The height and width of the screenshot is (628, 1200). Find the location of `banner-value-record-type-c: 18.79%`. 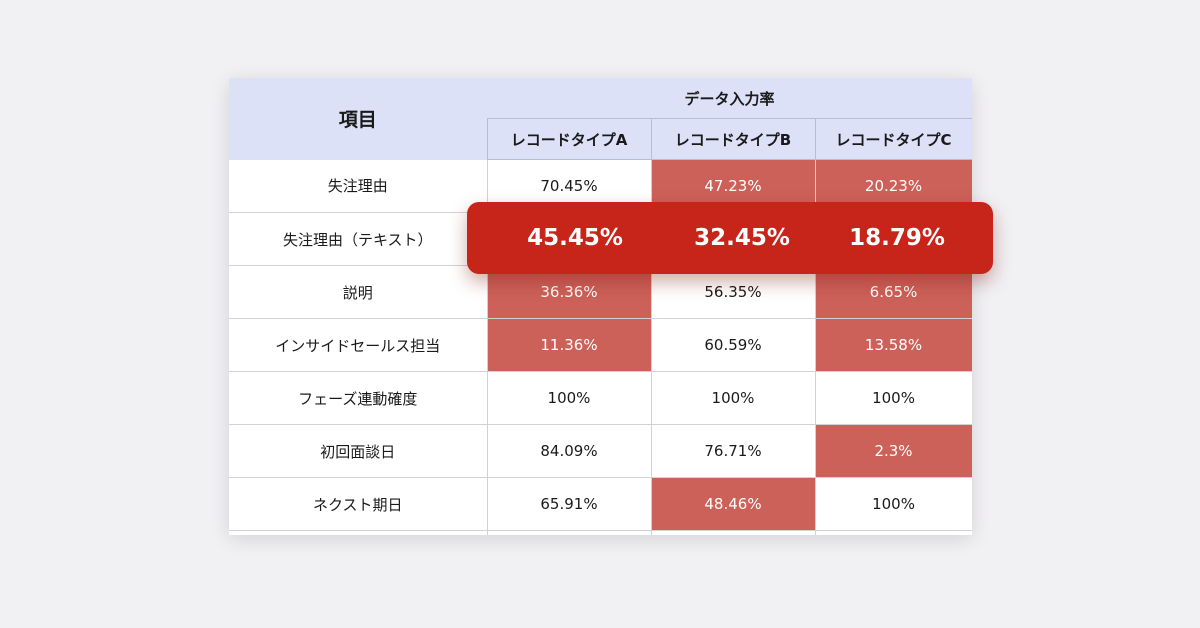

banner-value-record-type-c: 18.79% is located at coordinates (897, 238).